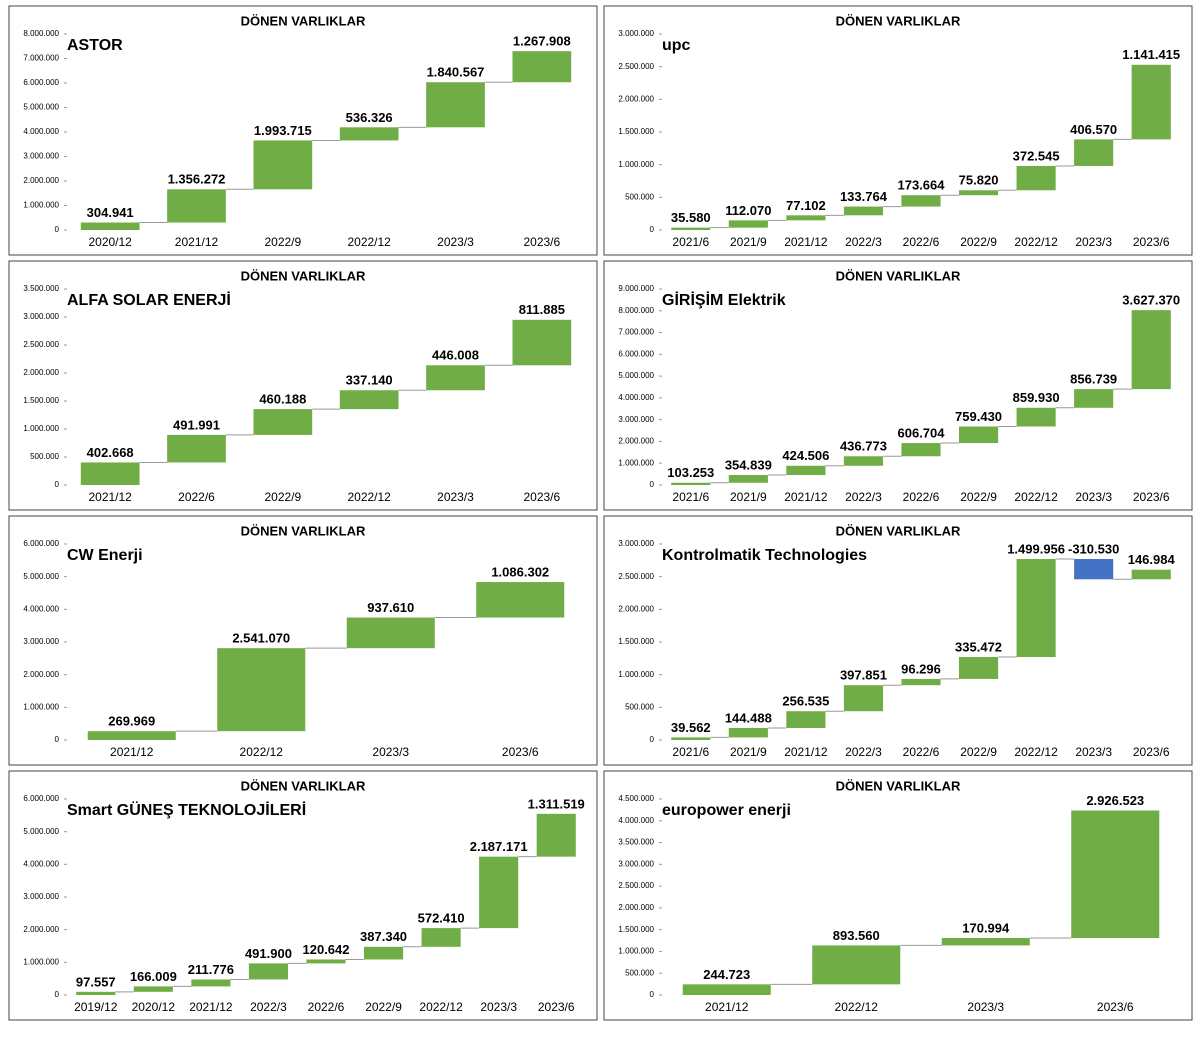 This screenshot has width=1200, height=1040. I want to click on x-tick-label: 2022/6, so click(921, 752).